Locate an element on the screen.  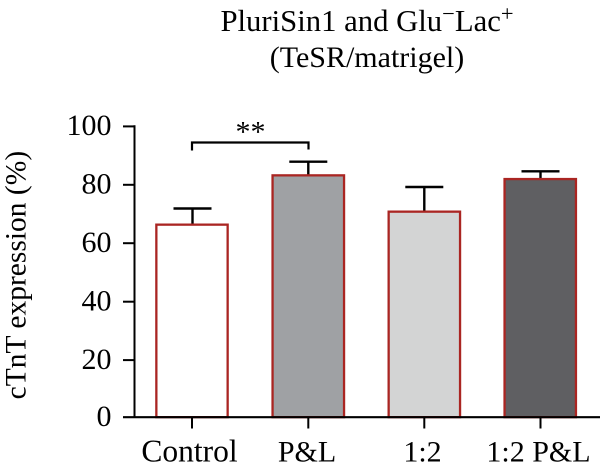
svg-text: 20 is located at coordinates (97, 359).